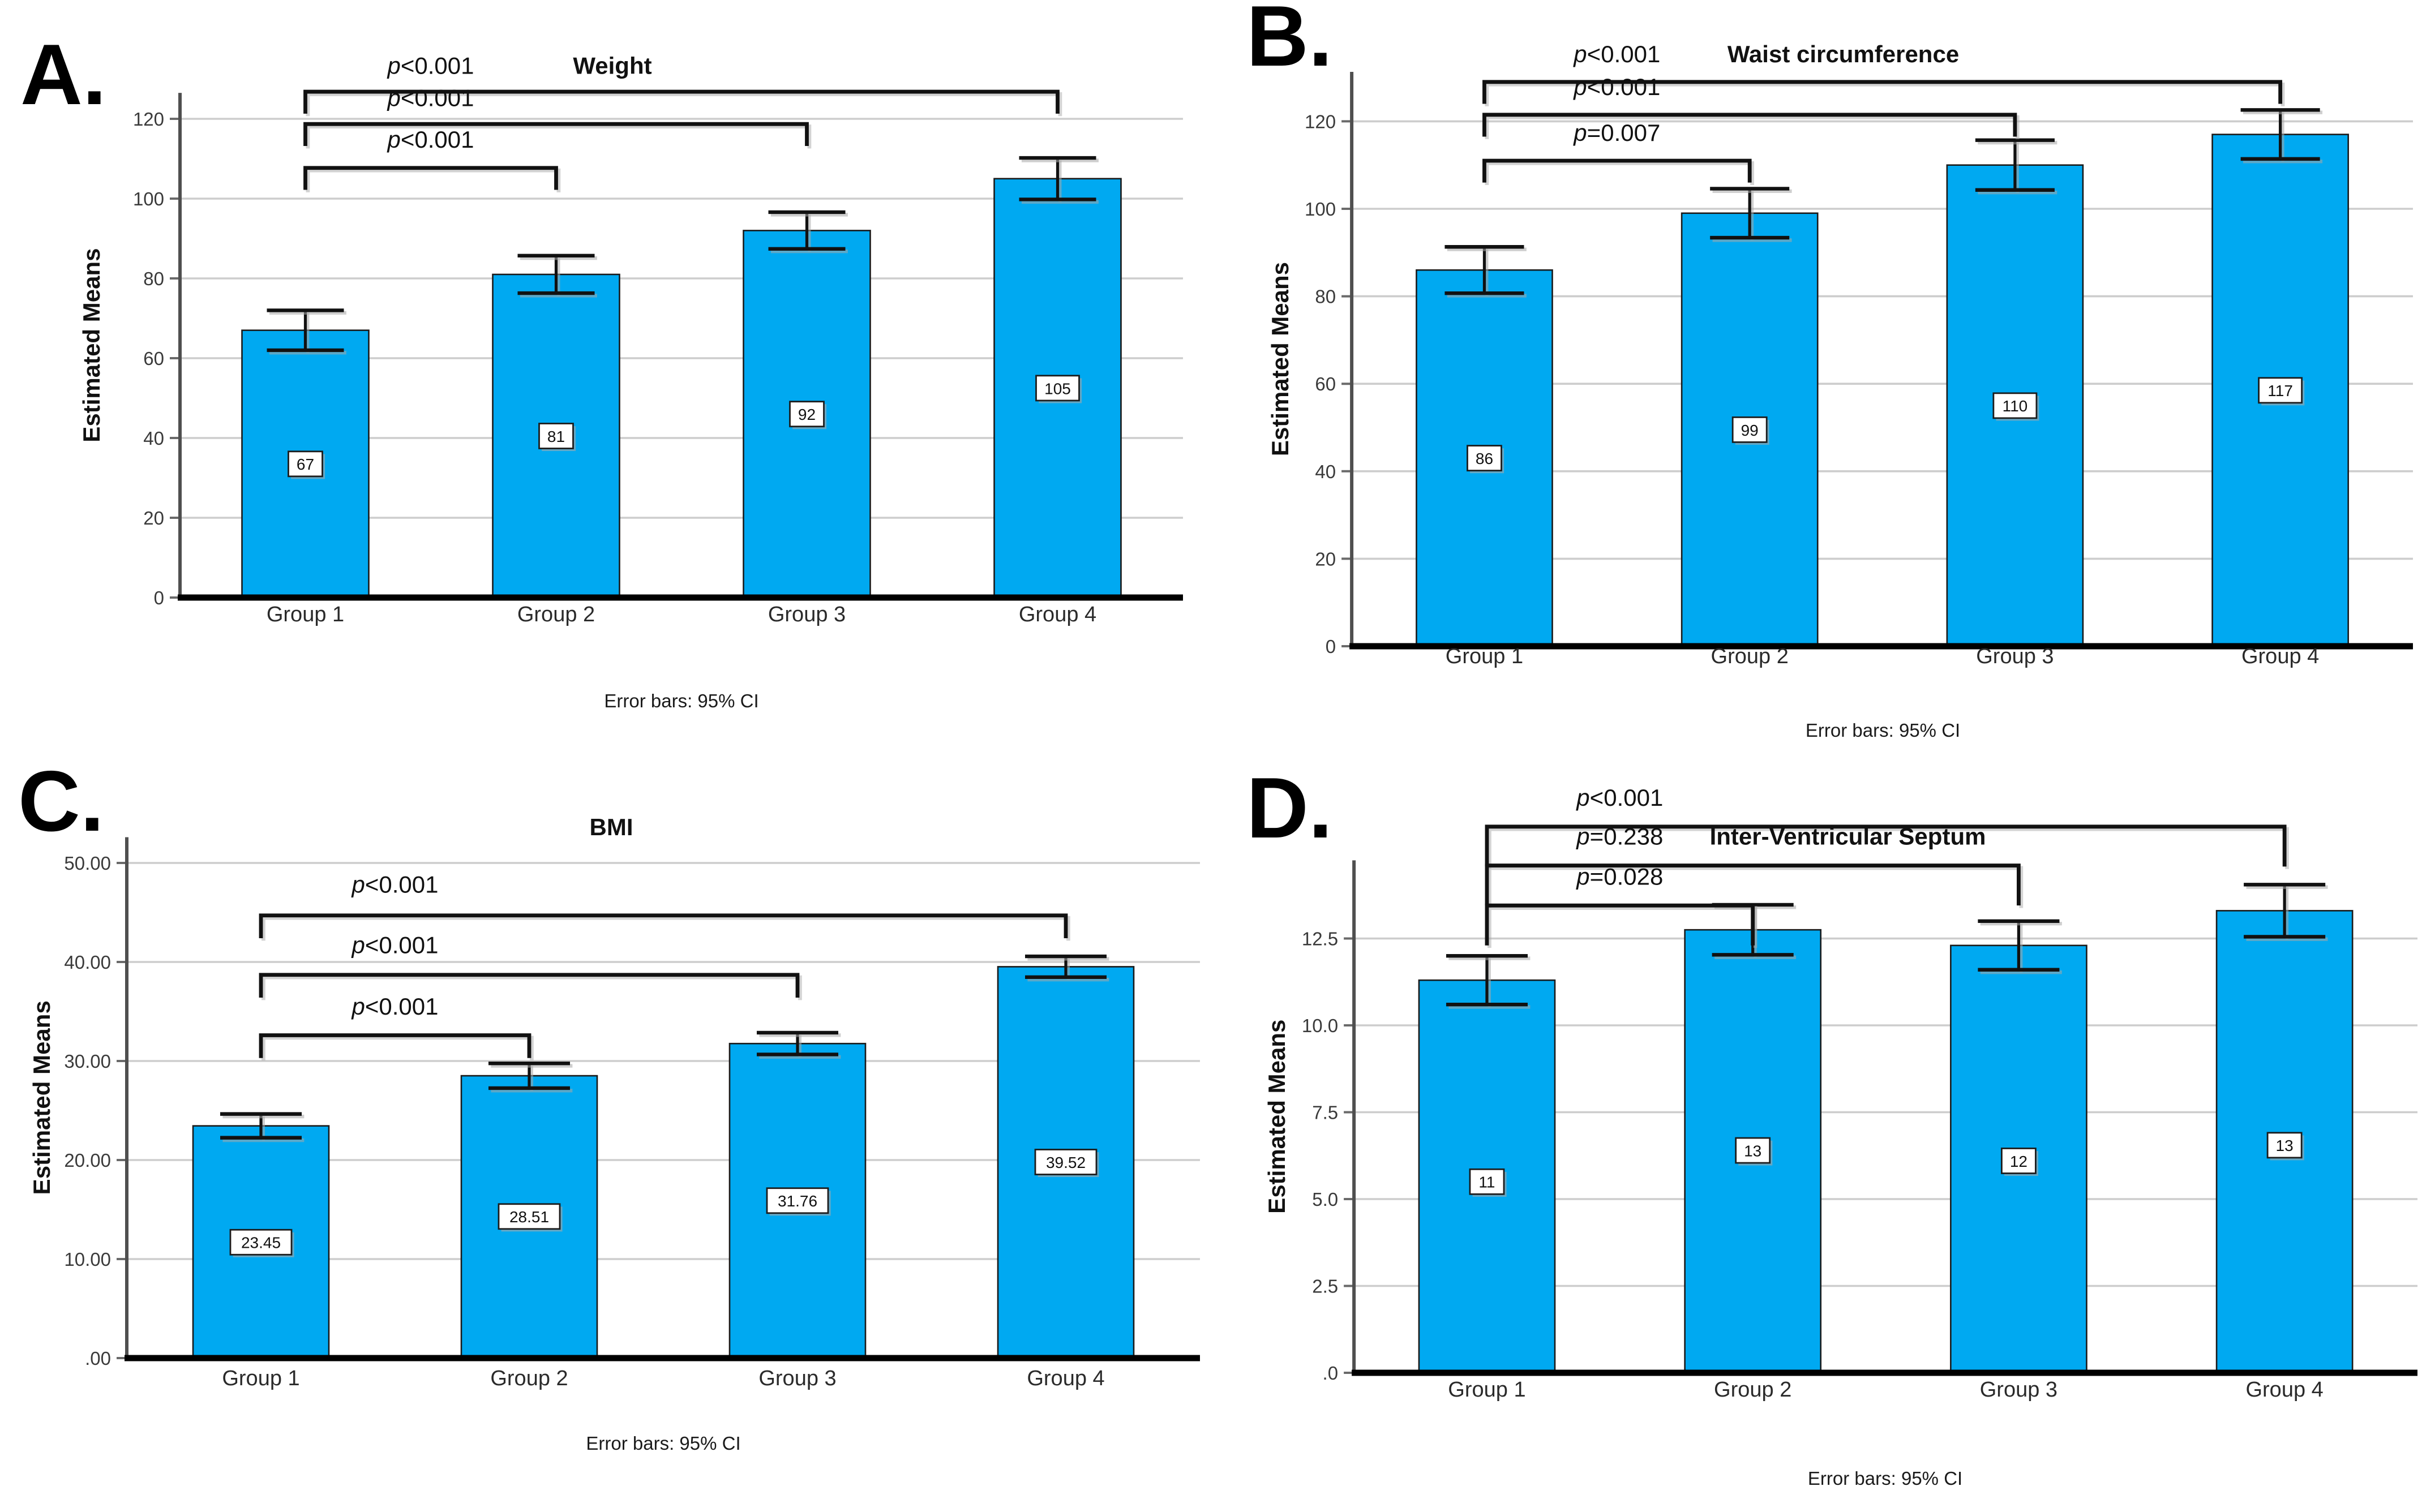 This screenshot has height=1512, width=2422. I want to click on y-axis-tick-label: 0, so click(1331, 646).